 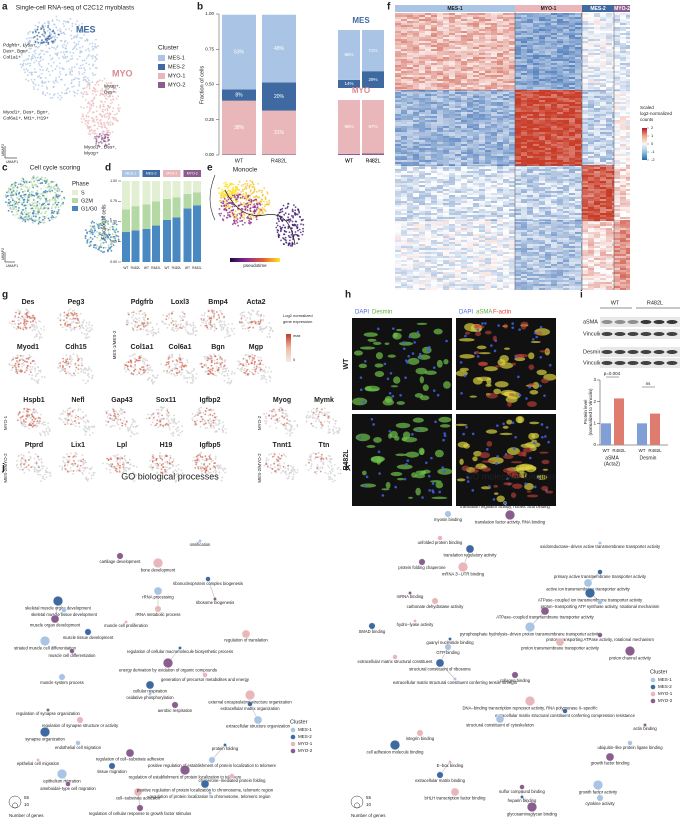 I want to click on y-tick-label: 1.00, so click(x=209, y=13).